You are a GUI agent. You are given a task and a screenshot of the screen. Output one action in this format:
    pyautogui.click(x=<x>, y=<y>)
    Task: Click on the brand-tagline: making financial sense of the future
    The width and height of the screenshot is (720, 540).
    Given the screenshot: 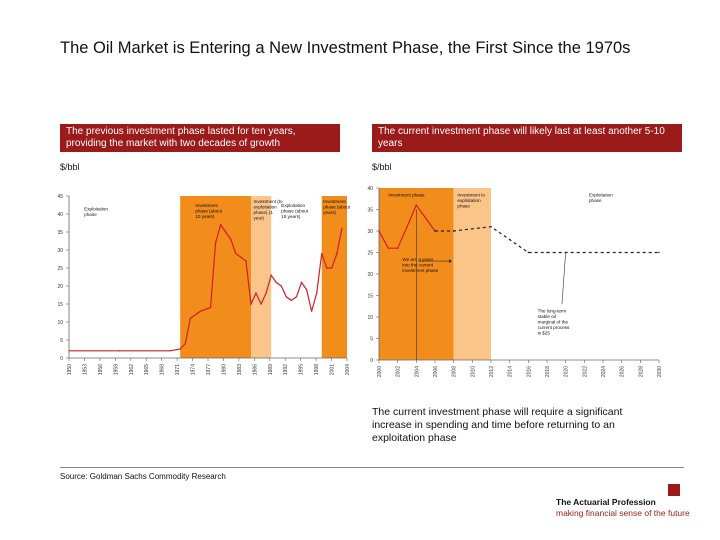 What is the action you would take?
    pyautogui.click(x=623, y=513)
    